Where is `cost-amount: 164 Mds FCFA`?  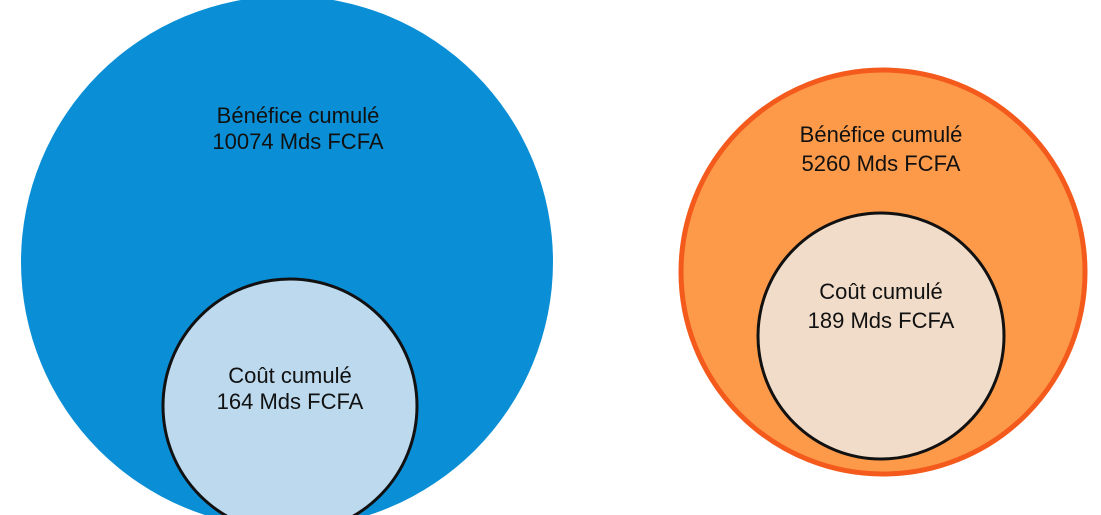 cost-amount: 164 Mds FCFA is located at coordinates (290, 401).